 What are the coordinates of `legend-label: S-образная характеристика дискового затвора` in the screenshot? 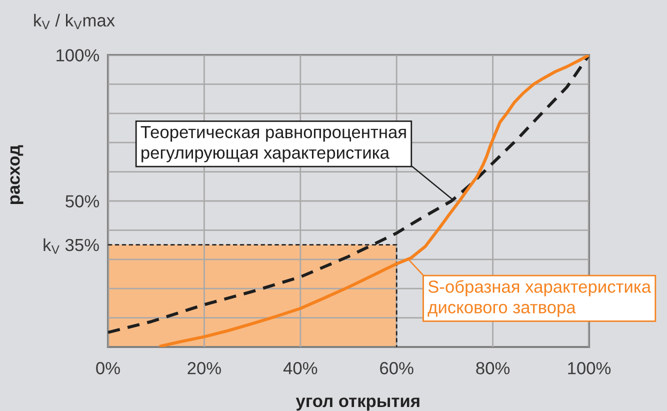 It's located at (540, 298).